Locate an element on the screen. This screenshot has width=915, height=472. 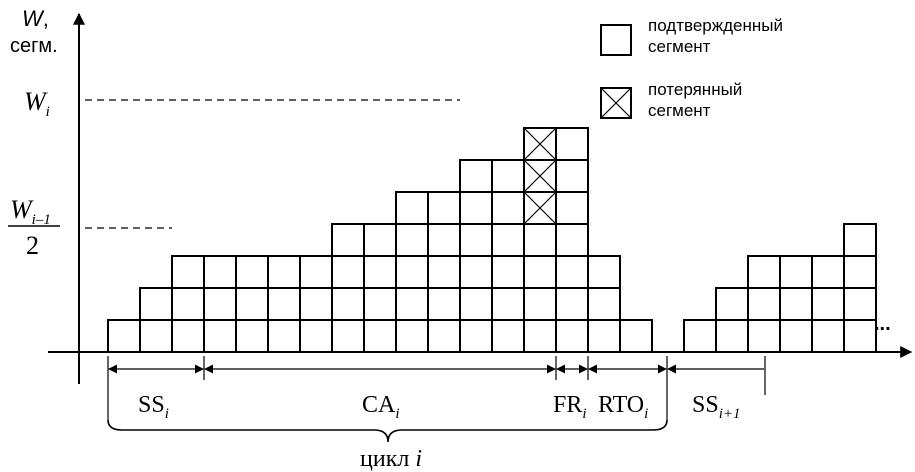
legend-confirmed-label-2: сегмент is located at coordinates (679, 46).